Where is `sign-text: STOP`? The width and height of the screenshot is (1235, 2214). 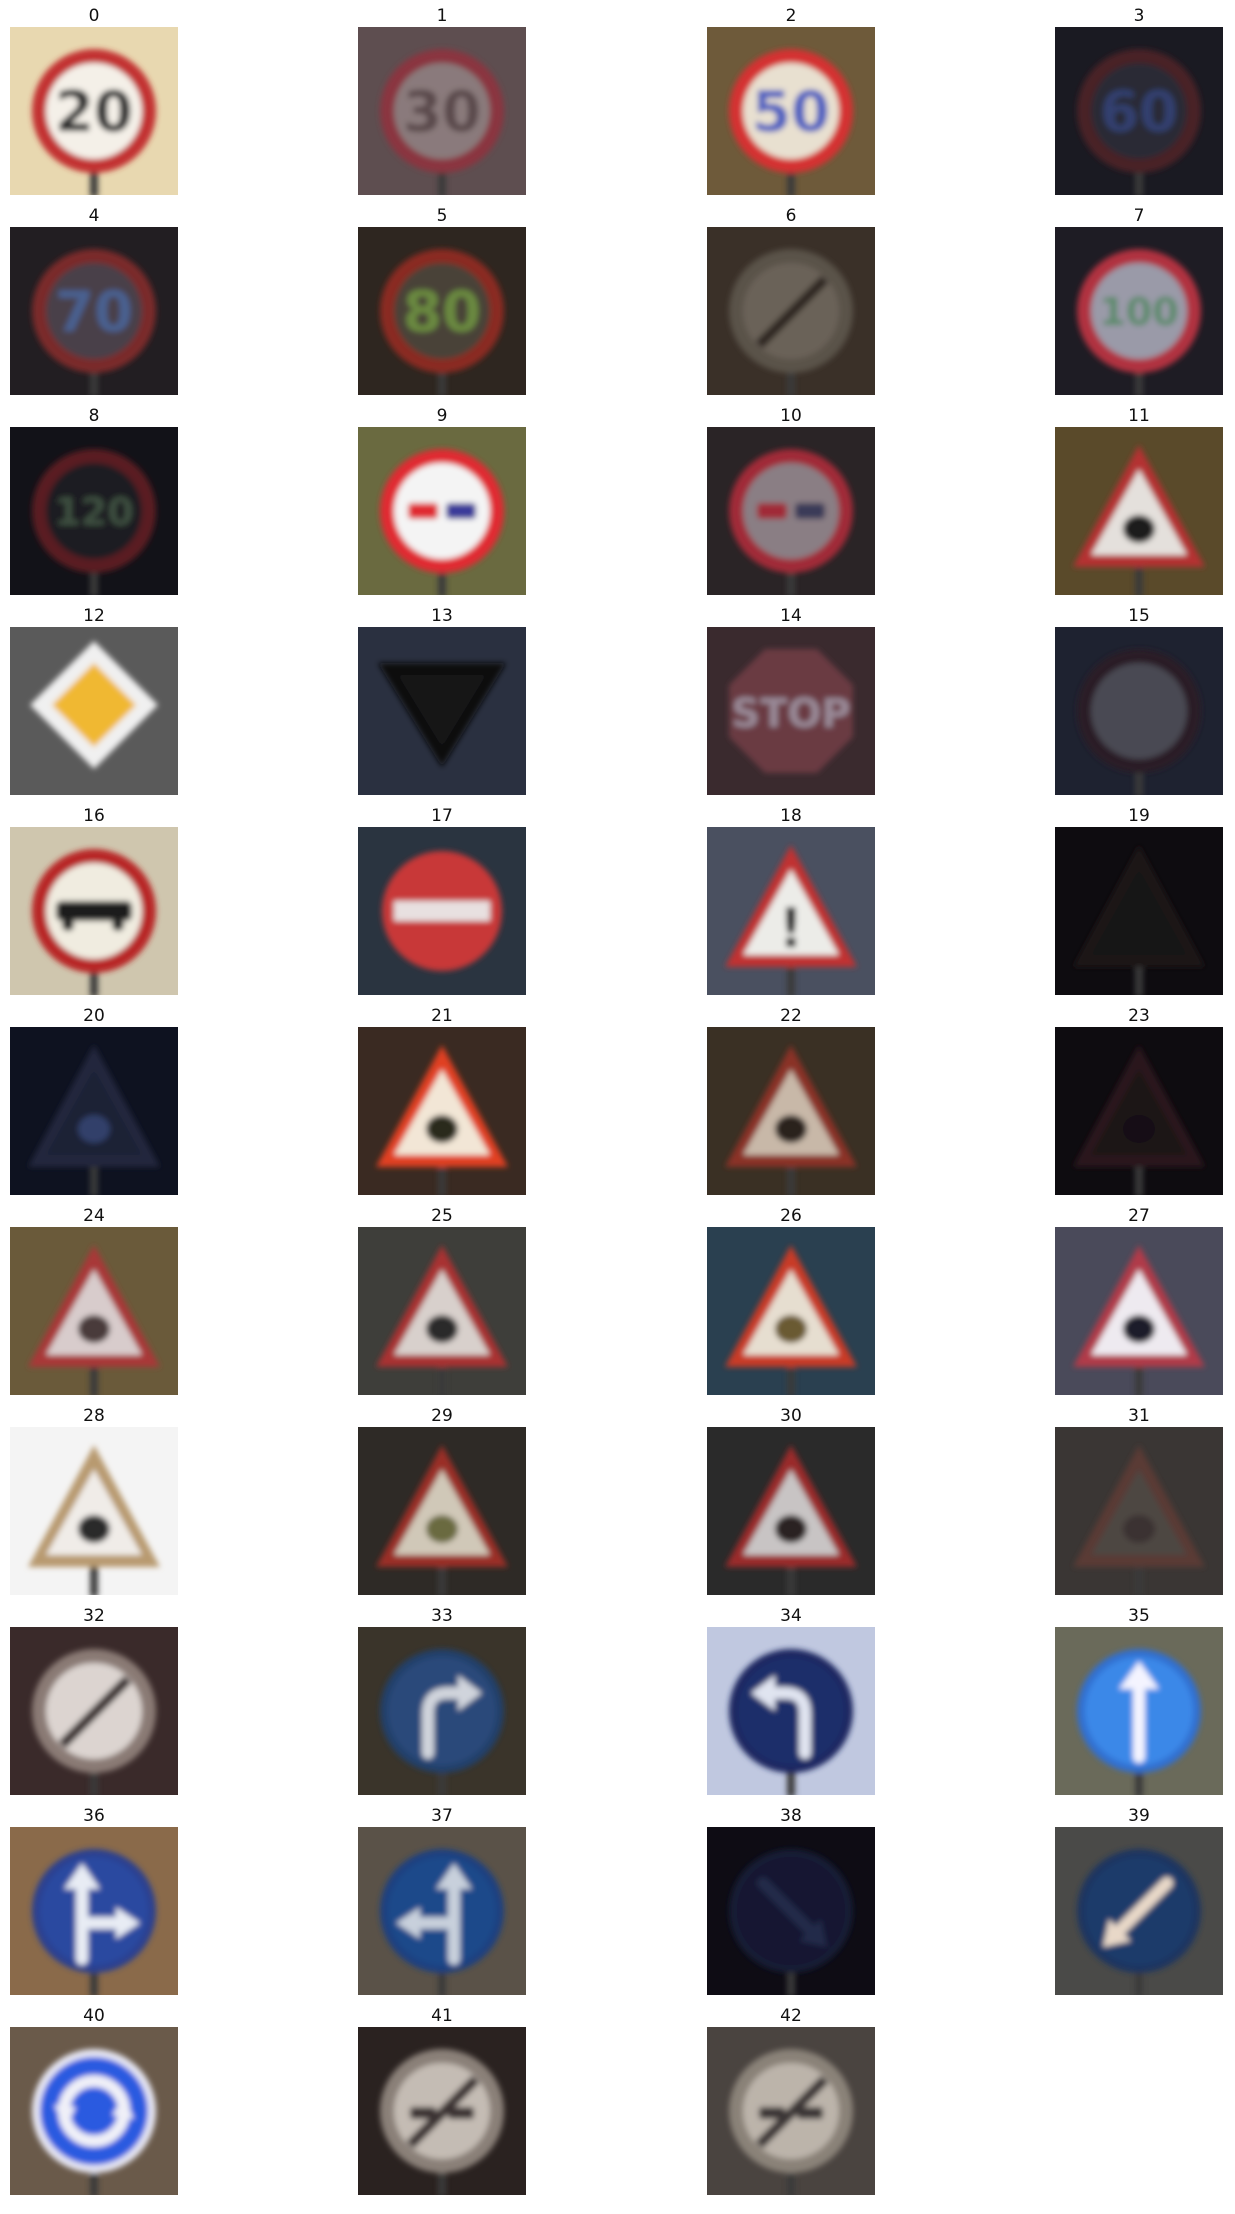 sign-text: STOP is located at coordinates (790, 714).